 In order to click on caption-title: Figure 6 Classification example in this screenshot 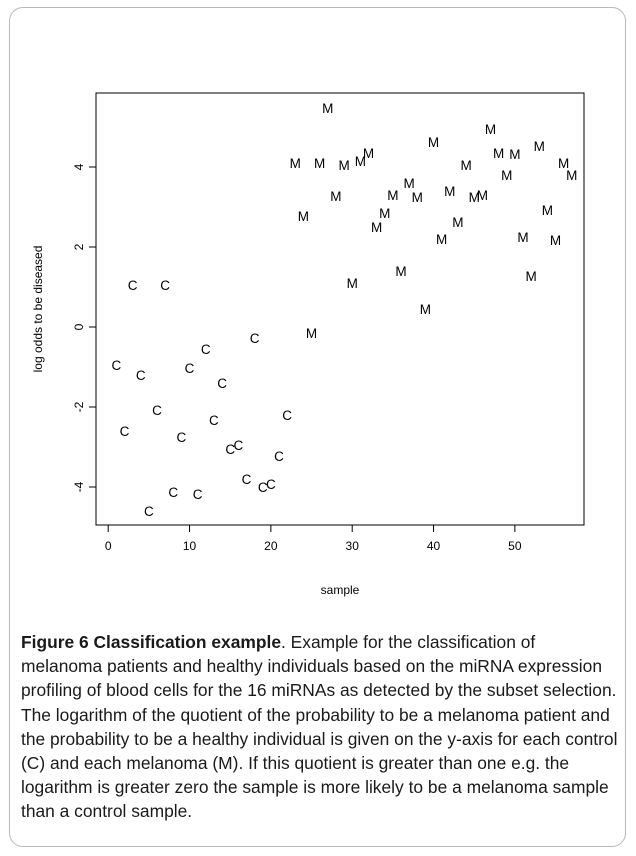, I will do `click(151, 642)`.